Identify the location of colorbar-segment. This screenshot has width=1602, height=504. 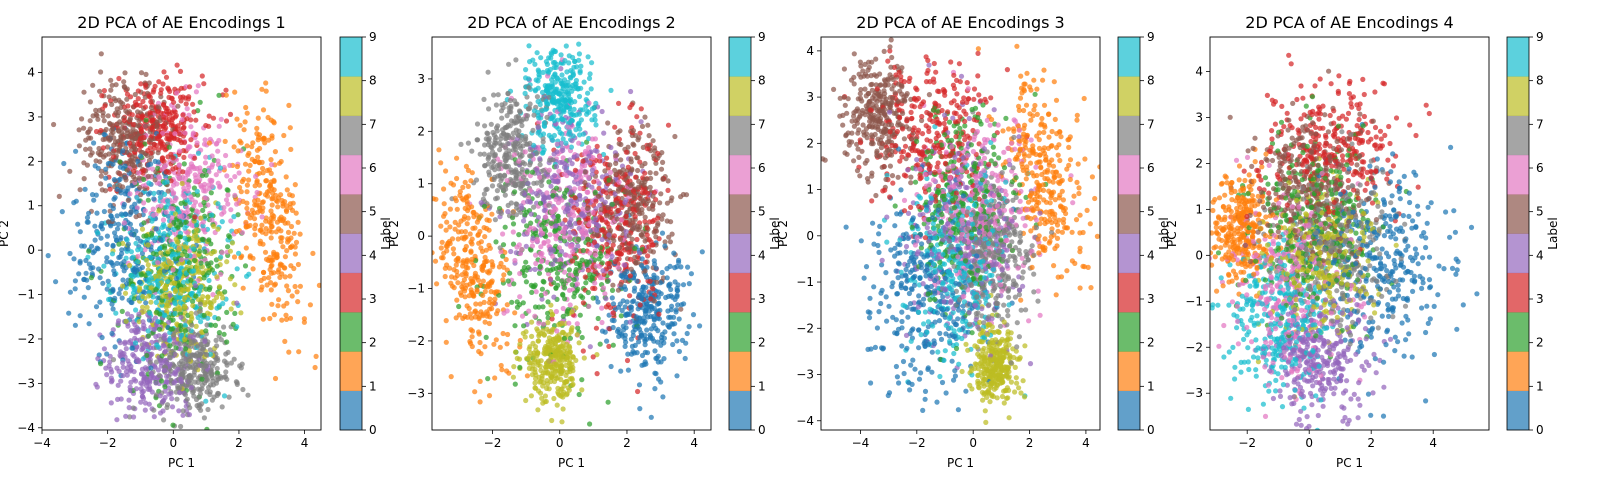
(351, 371).